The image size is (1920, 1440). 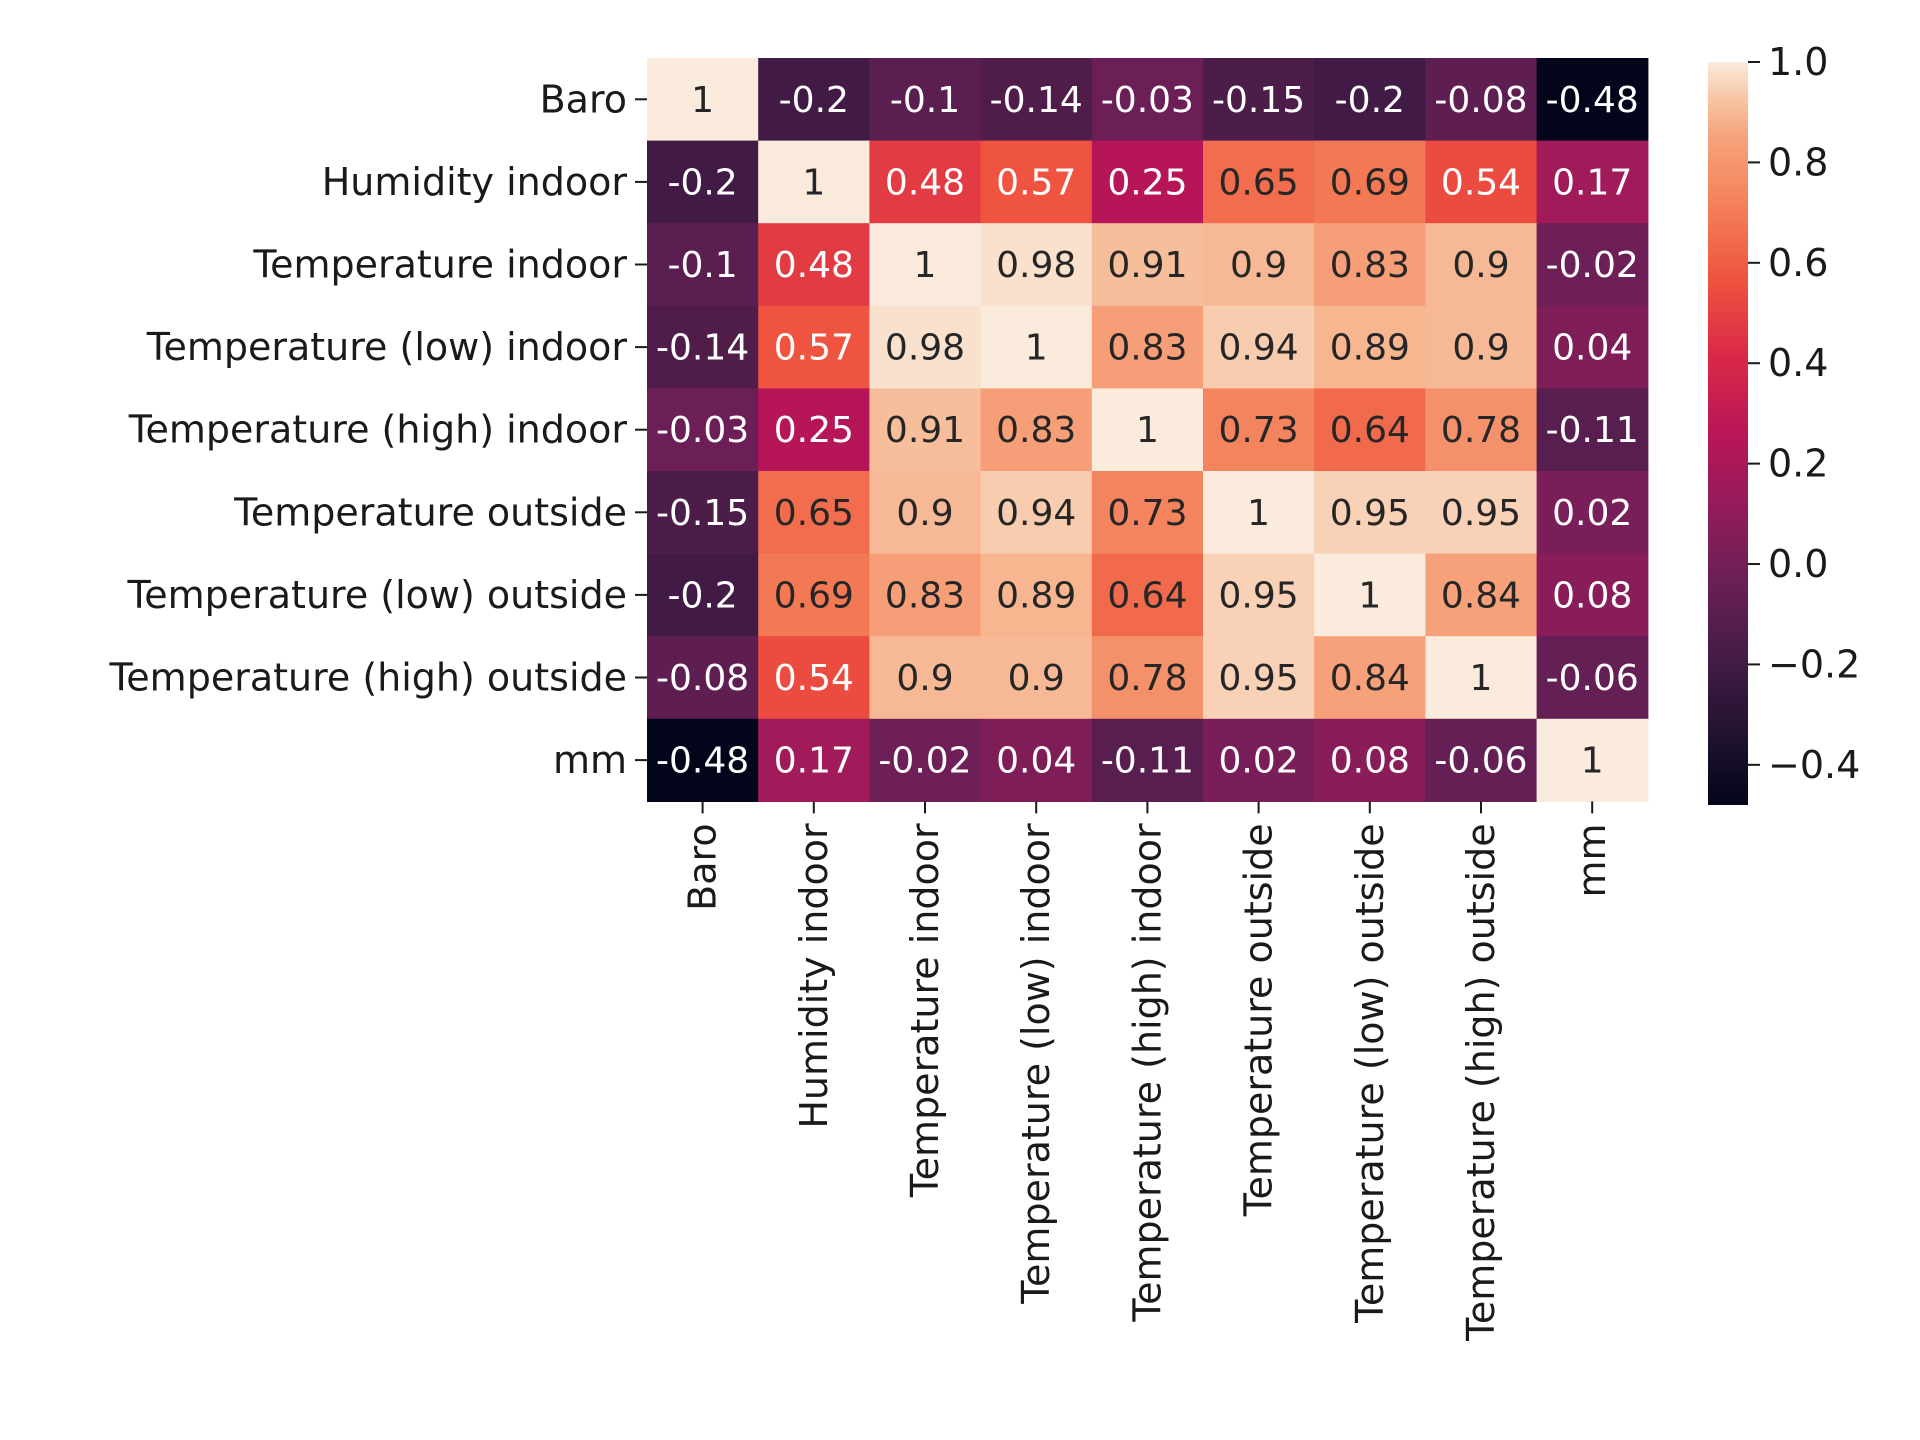 I want to click on cell-annotation: 0.84, so click(x=1481, y=595).